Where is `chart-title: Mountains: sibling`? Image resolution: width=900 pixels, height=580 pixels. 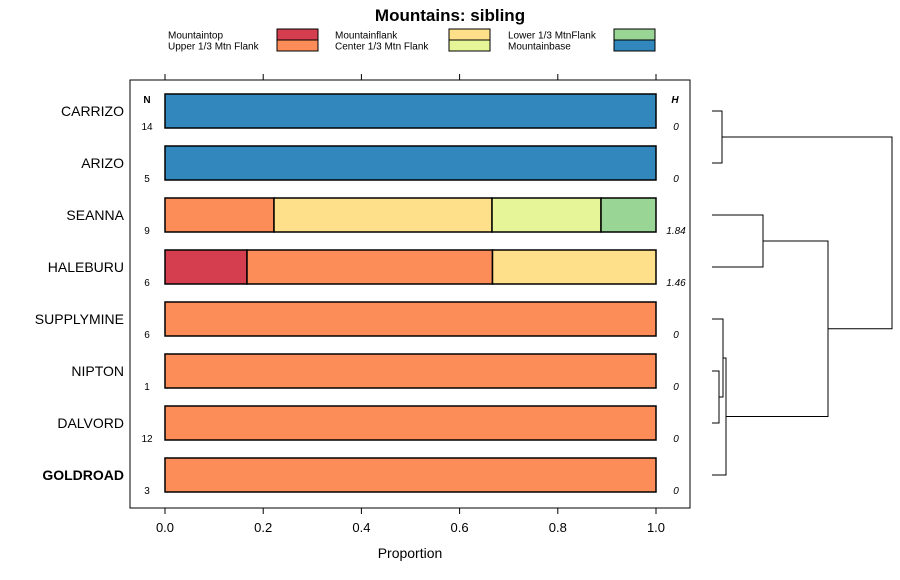
chart-title: Mountains: sibling is located at coordinates (450, 15).